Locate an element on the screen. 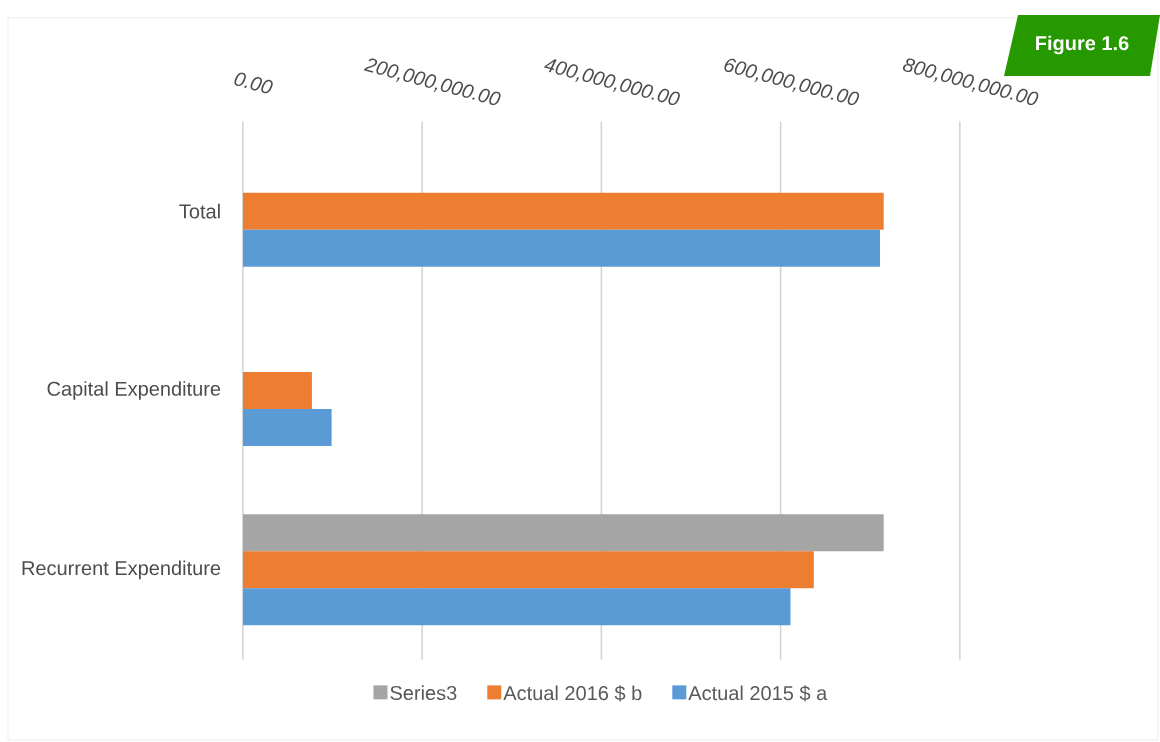 This screenshot has width=1160, height=742. legend-label: Actual 2016 $ b is located at coordinates (572, 693).